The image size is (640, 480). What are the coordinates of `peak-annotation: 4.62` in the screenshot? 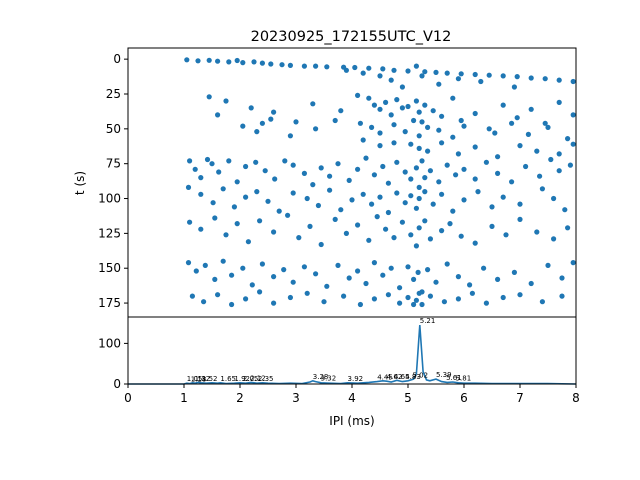 It's located at (395, 377).